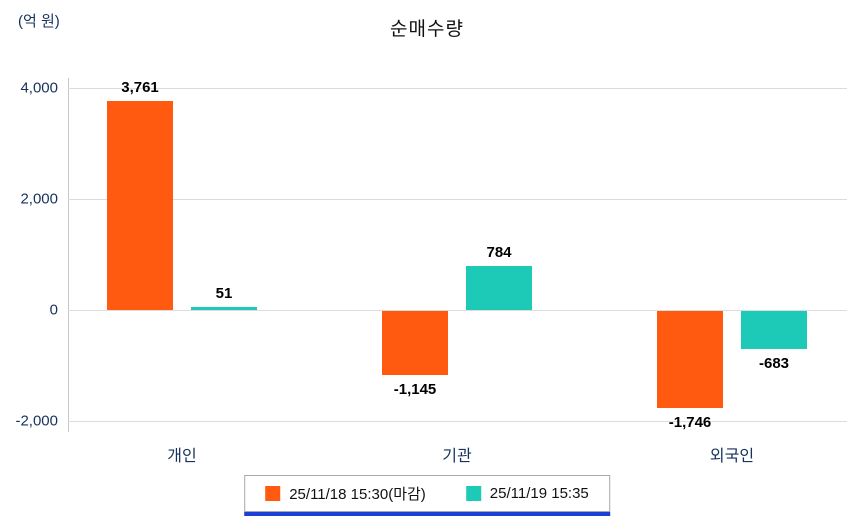 The height and width of the screenshot is (520, 854). Describe the element at coordinates (427, 29) in the screenshot. I see `chart-title: 순매수량` at that location.